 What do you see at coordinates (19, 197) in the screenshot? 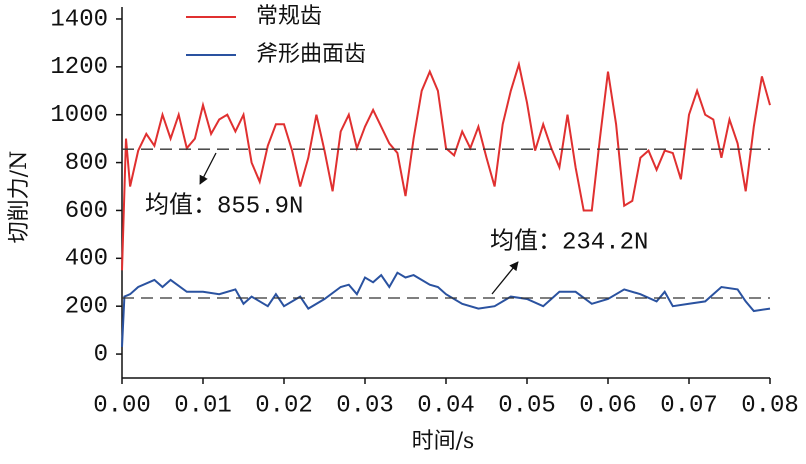
I see `y-axis-label: 切削力/N` at bounding box center [19, 197].